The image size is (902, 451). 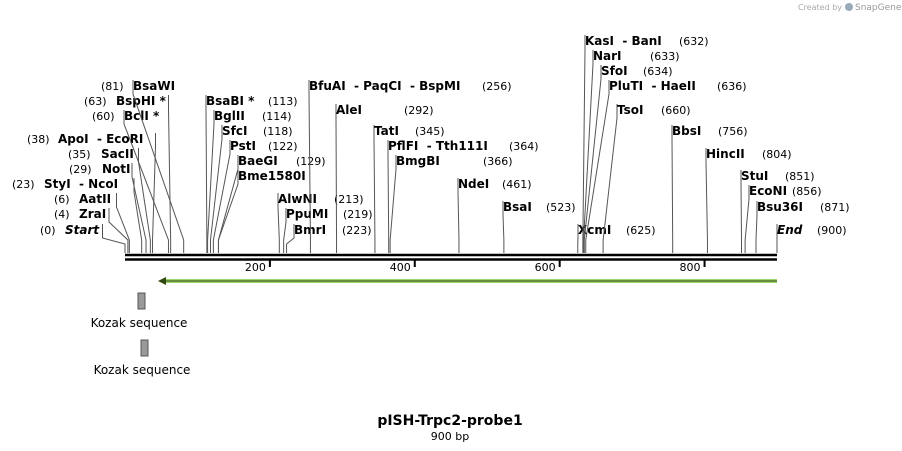 I want to click on site-position: (223), so click(x=357, y=230).